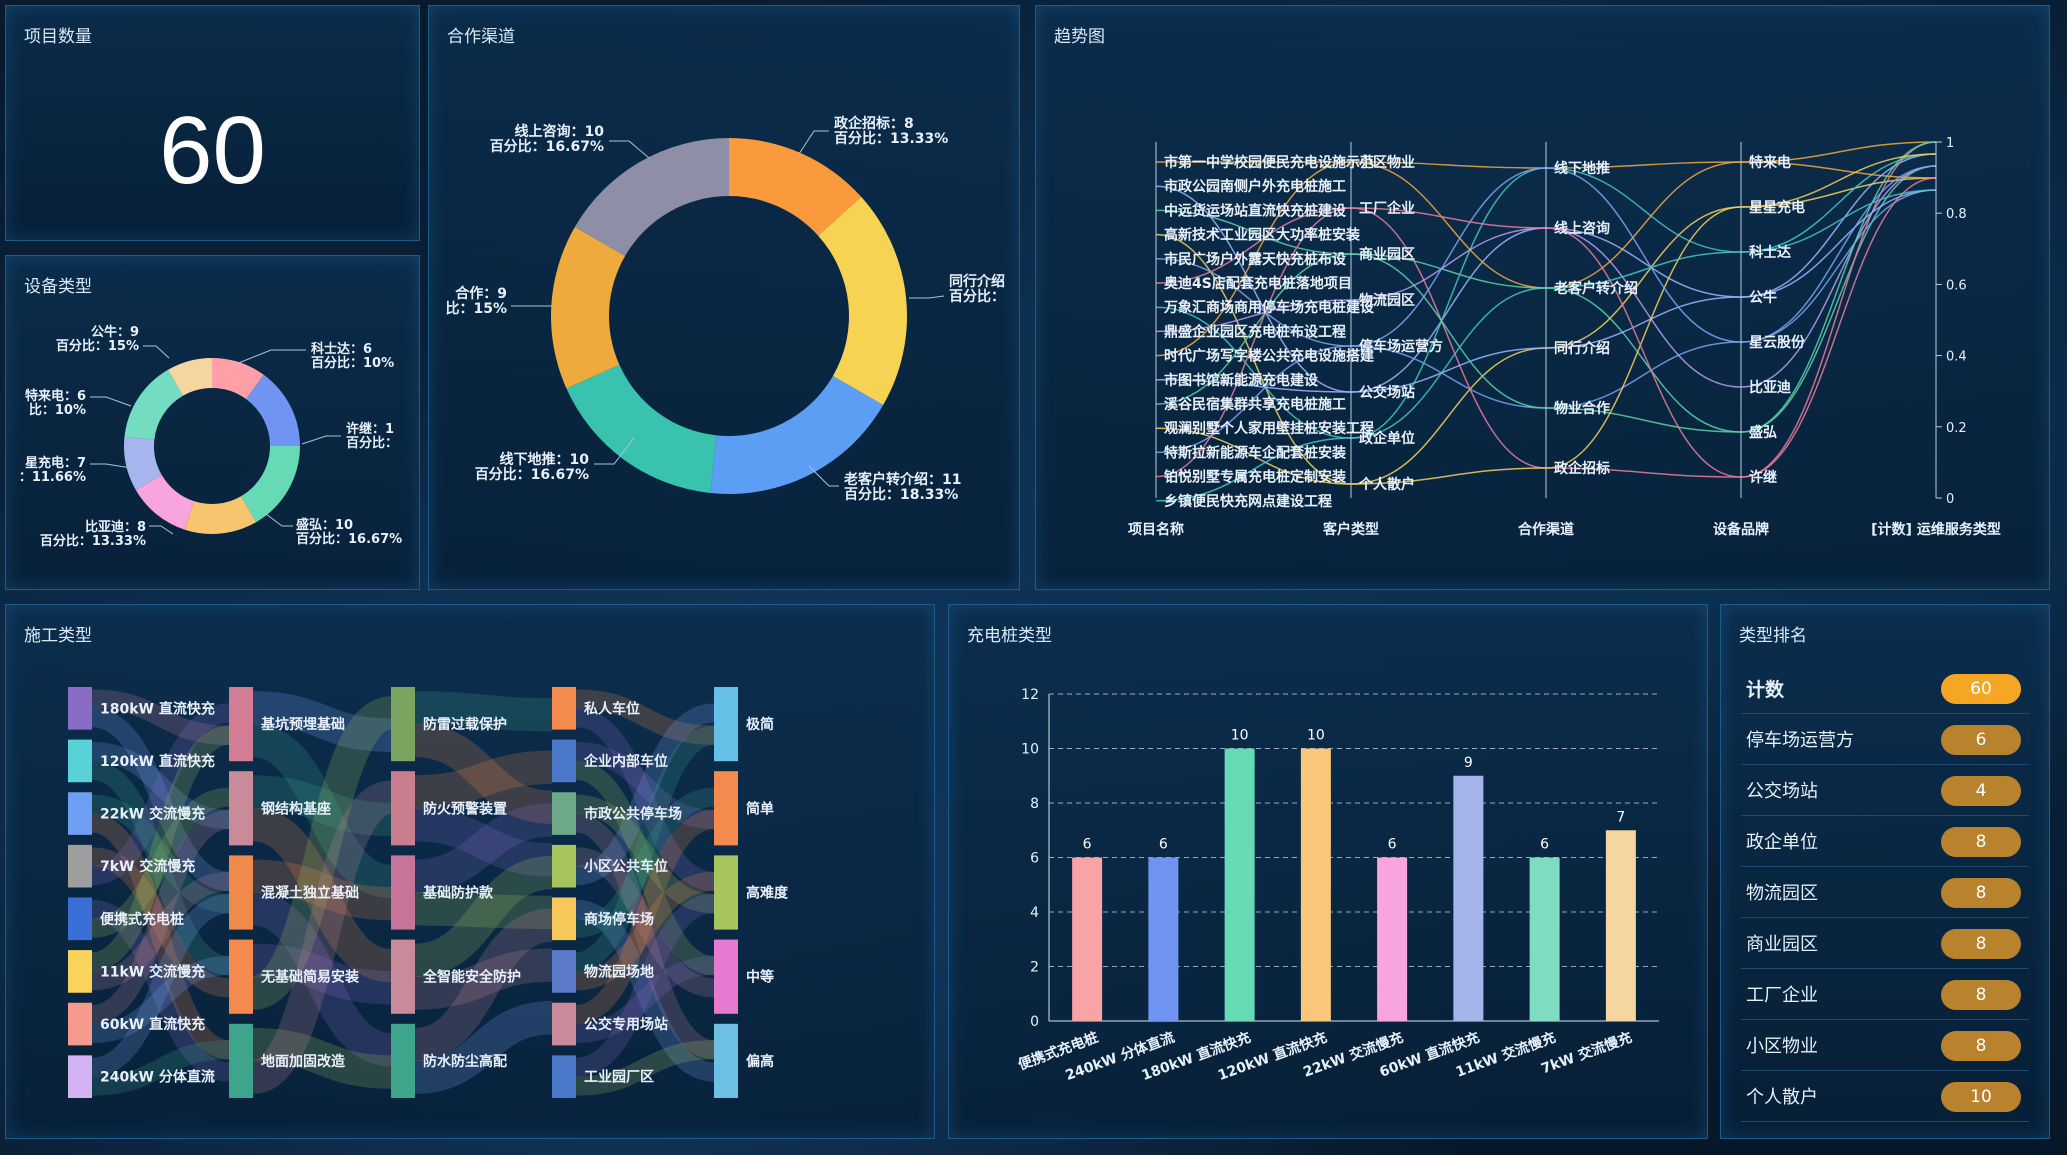 The image size is (2067, 1155). Describe the element at coordinates (977, 281) in the screenshot. I see `slice-label: 同行介绍` at that location.